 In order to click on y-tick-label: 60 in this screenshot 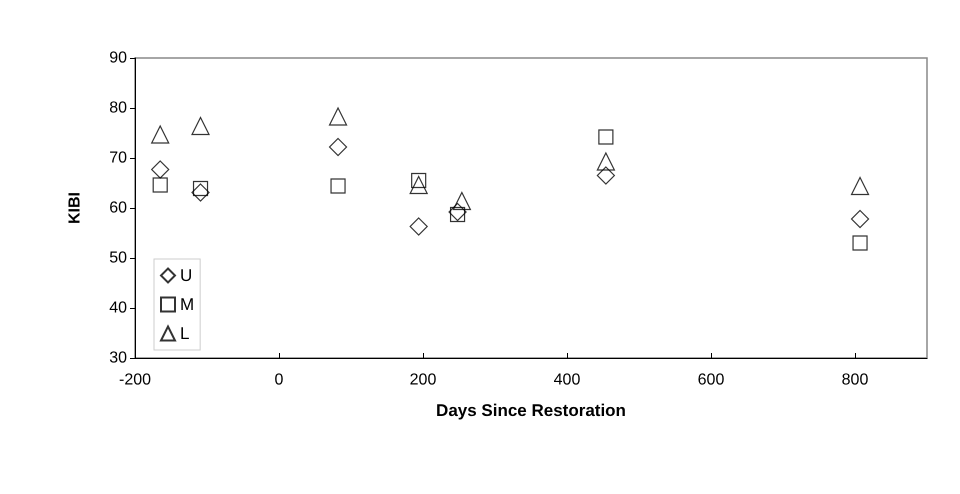, I will do `click(118, 208)`.